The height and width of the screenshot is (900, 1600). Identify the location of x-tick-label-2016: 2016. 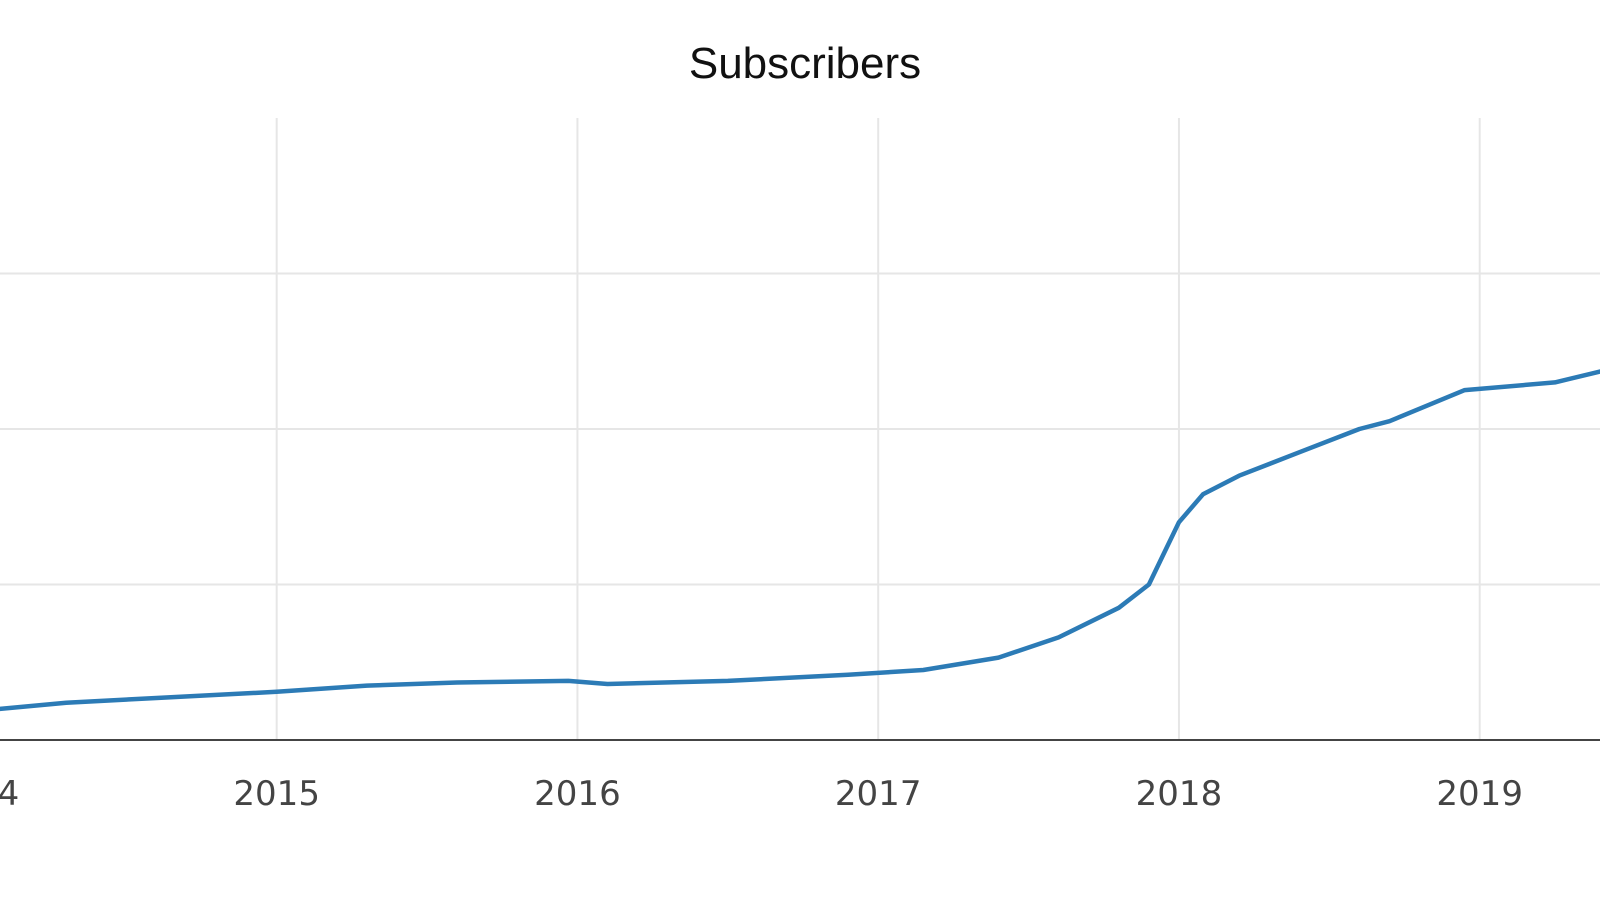
(577, 794).